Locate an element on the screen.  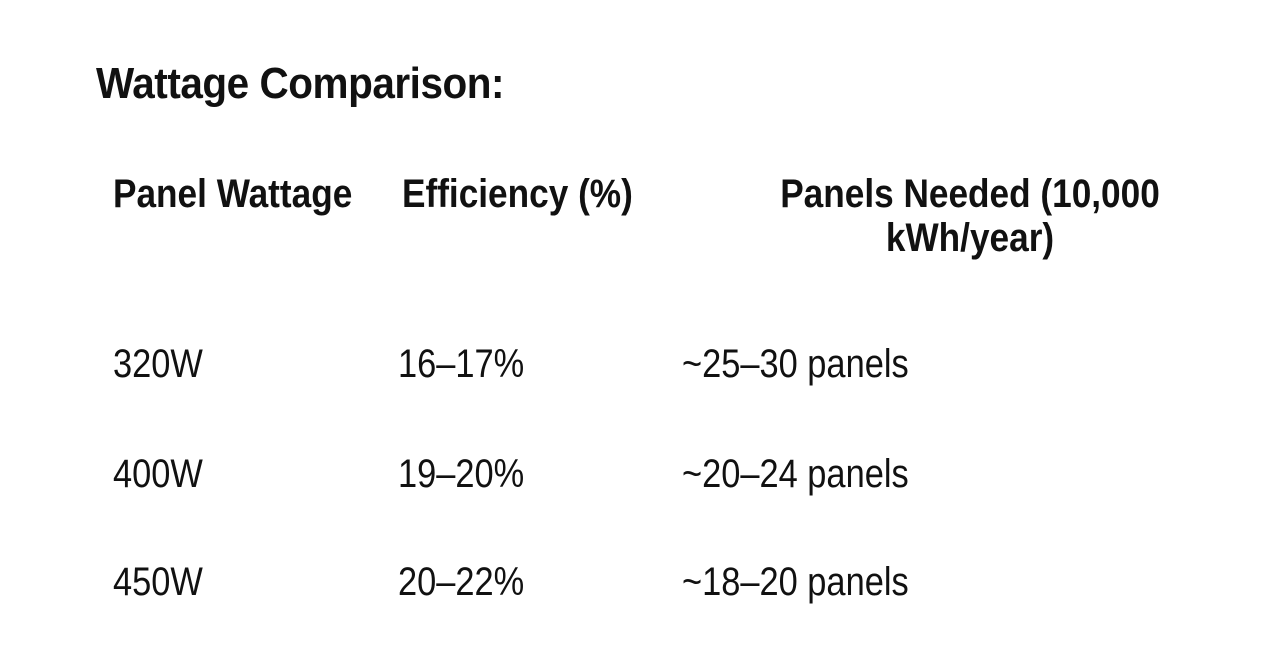
cell-wattage: 400W is located at coordinates (158, 474).